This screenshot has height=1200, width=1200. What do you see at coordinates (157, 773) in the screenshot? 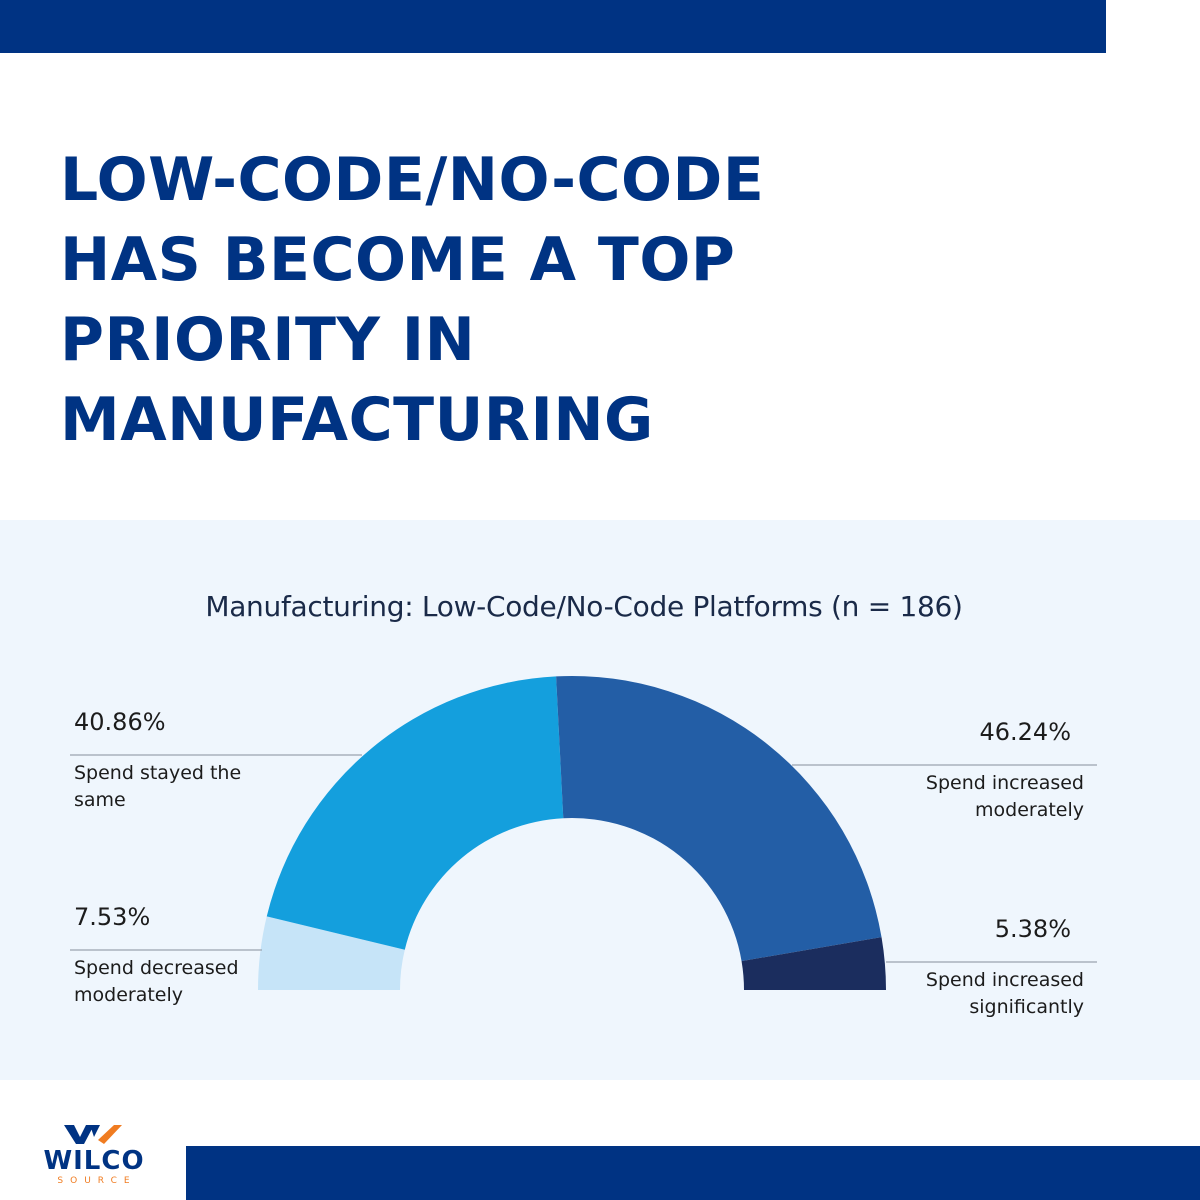
I see `slice-category-label: Spend stayed the` at bounding box center [157, 773].